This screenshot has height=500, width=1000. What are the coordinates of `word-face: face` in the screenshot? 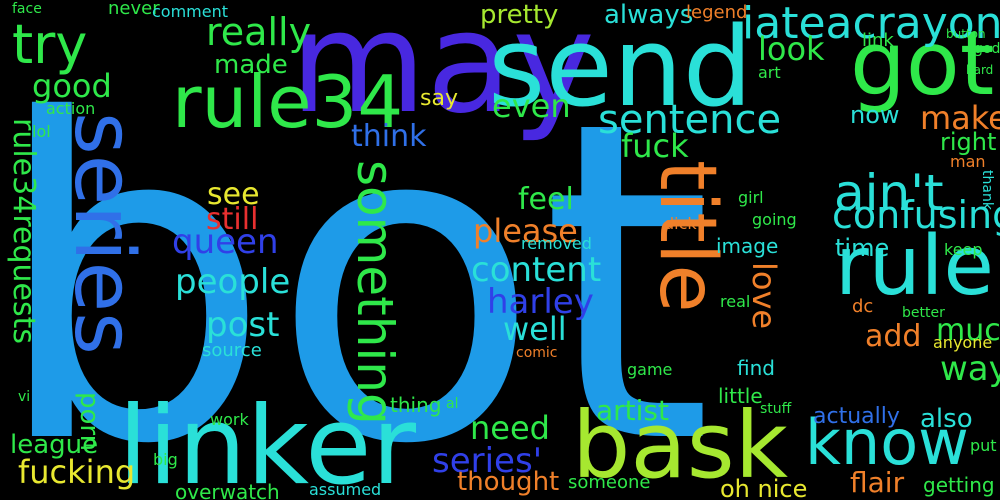 It's located at (27, 9).